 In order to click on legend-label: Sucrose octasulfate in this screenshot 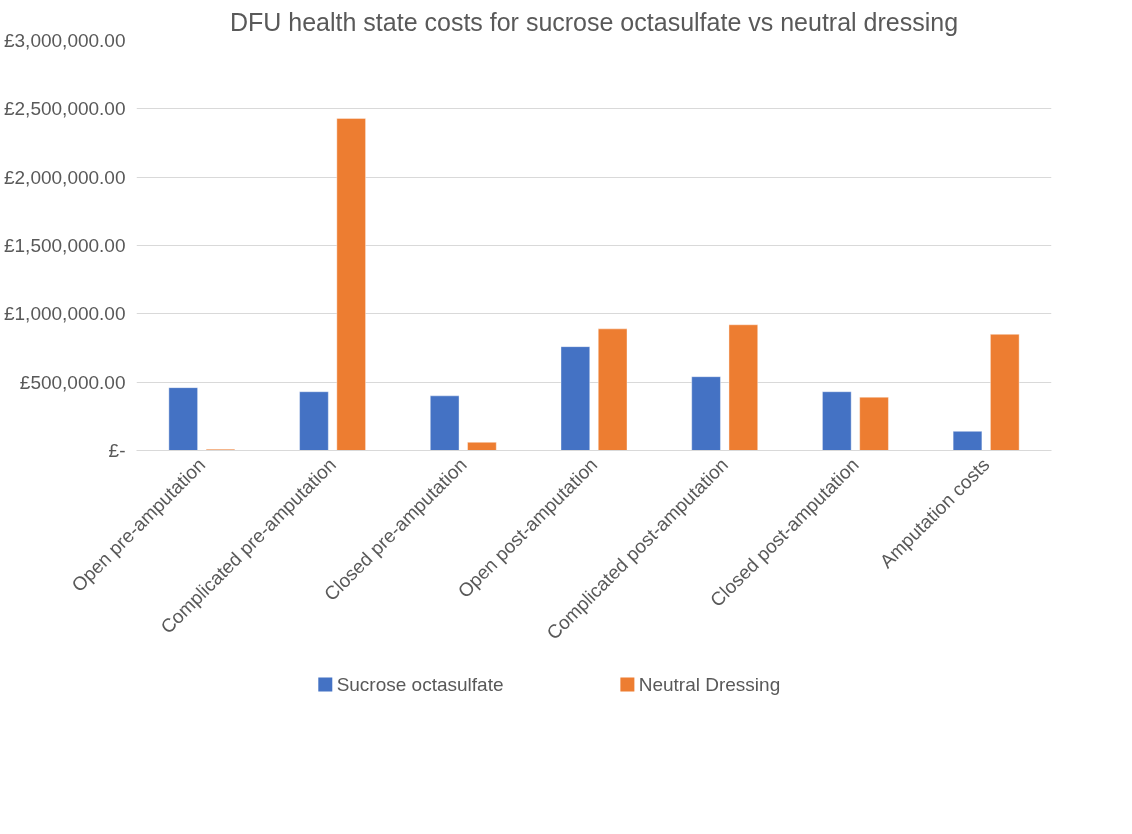, I will do `click(420, 684)`.